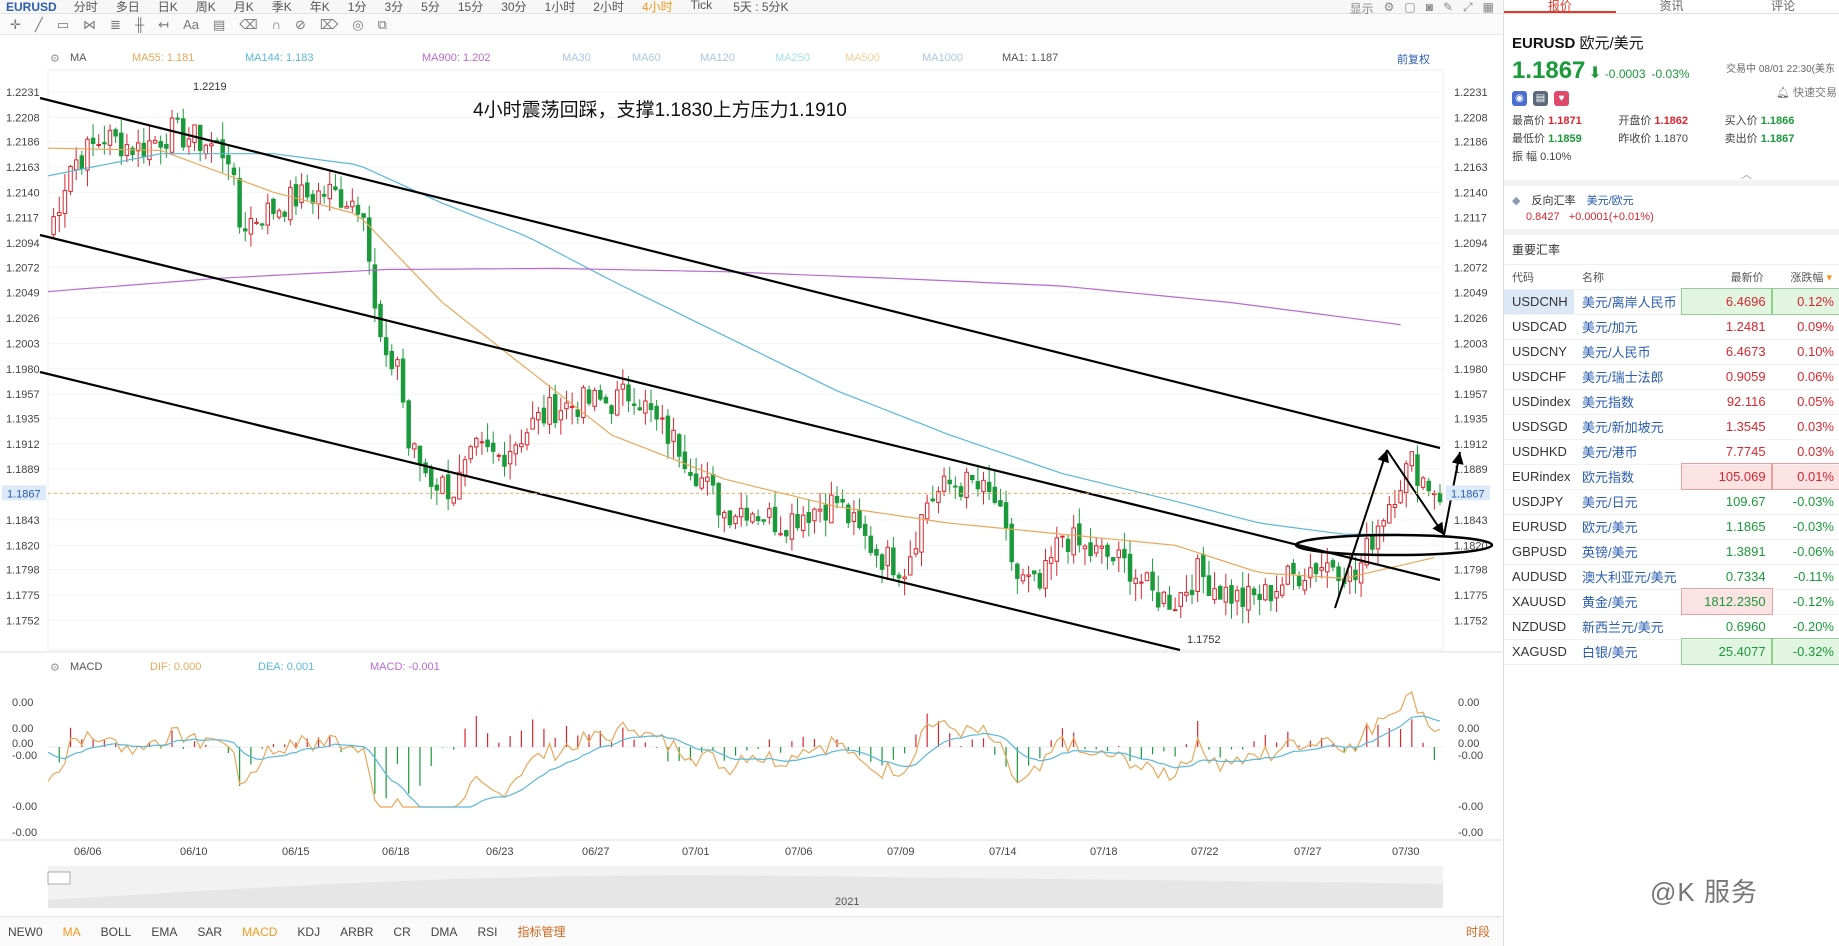  Describe the element at coordinates (1539, 527) in the screenshot. I see `rate-code: EURUSD` at that location.